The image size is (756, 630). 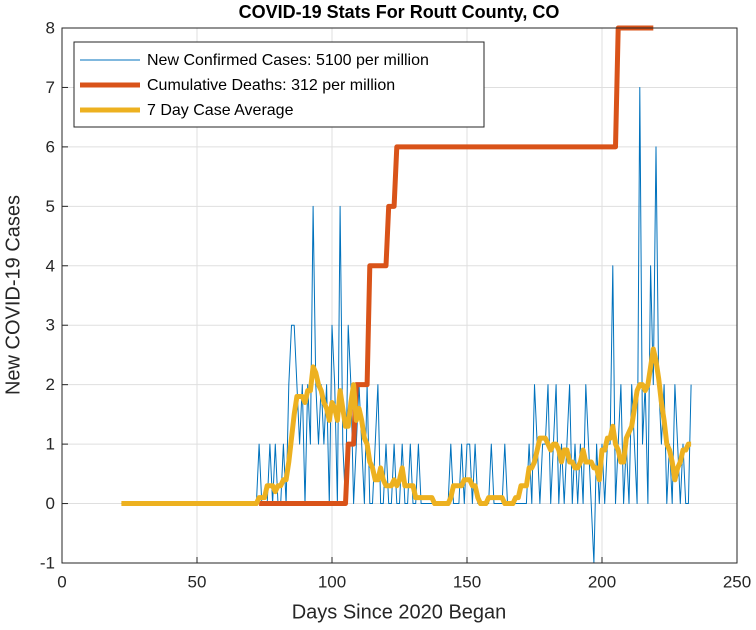 I want to click on x-tick-label: 50, so click(x=197, y=581).